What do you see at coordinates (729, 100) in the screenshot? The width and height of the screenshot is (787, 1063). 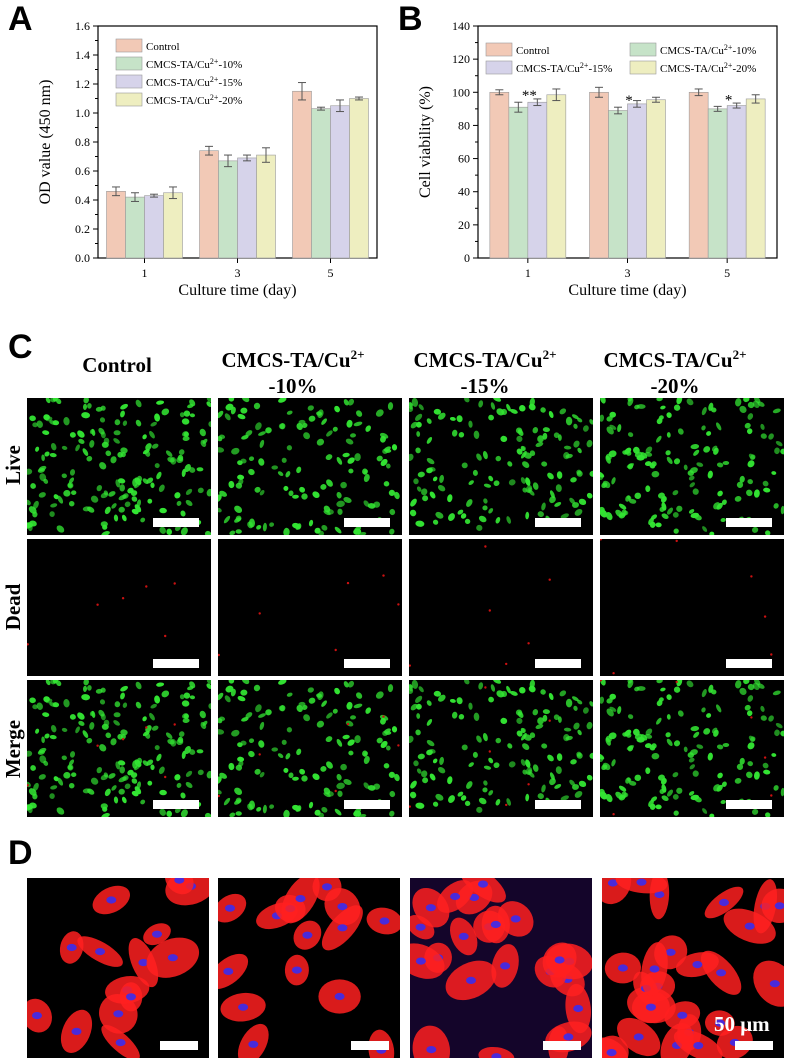 I see `significance-marker: *` at bounding box center [729, 100].